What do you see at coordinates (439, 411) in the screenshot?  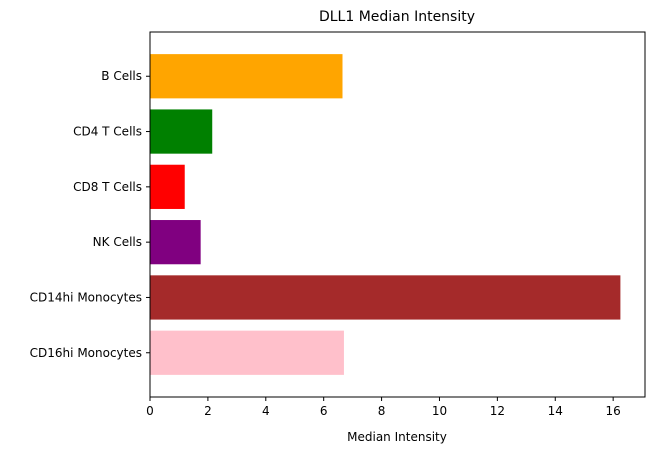 I see `x-tick-label: 10` at bounding box center [439, 411].